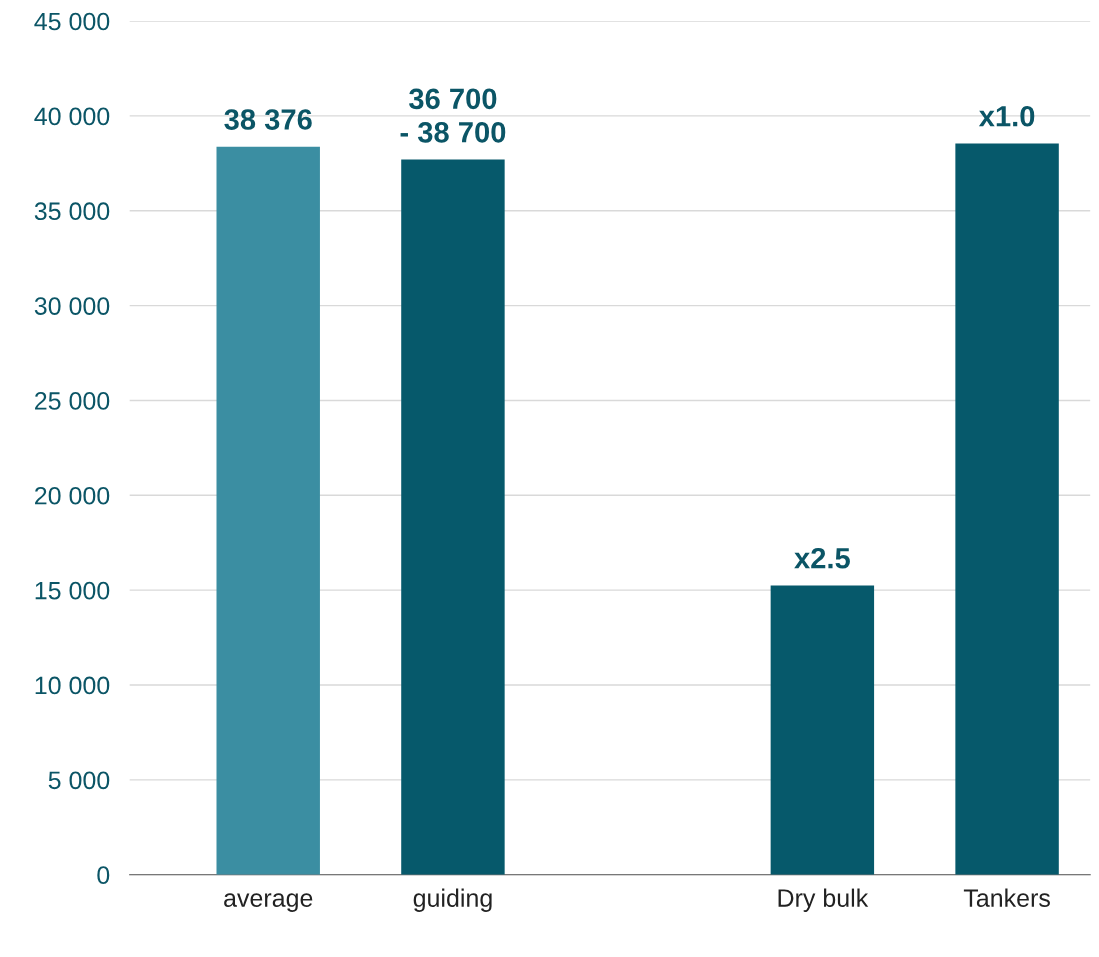 This screenshot has height=957, width=1099. What do you see at coordinates (79, 780) in the screenshot?
I see `y-tick-label: 5 000` at bounding box center [79, 780].